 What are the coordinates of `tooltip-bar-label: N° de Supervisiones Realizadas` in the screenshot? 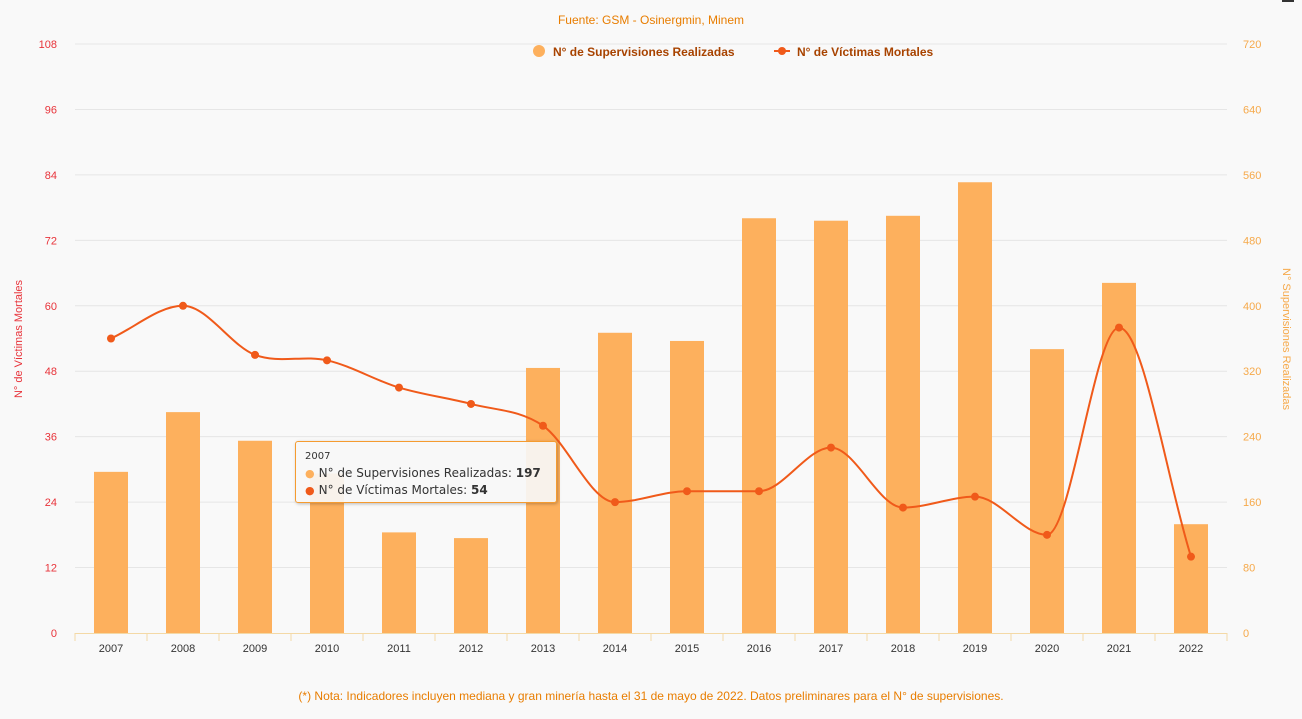 It's located at (413, 473).